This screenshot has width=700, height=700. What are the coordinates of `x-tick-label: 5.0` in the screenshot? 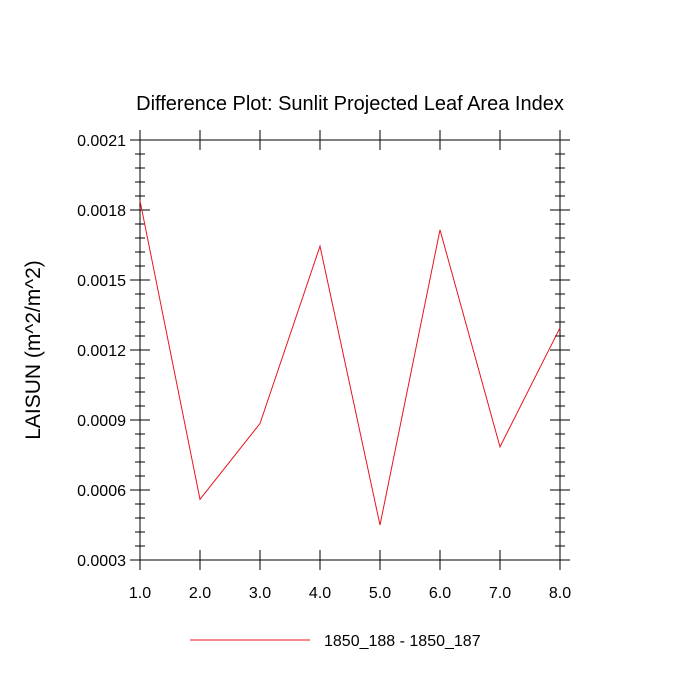 It's located at (380, 593).